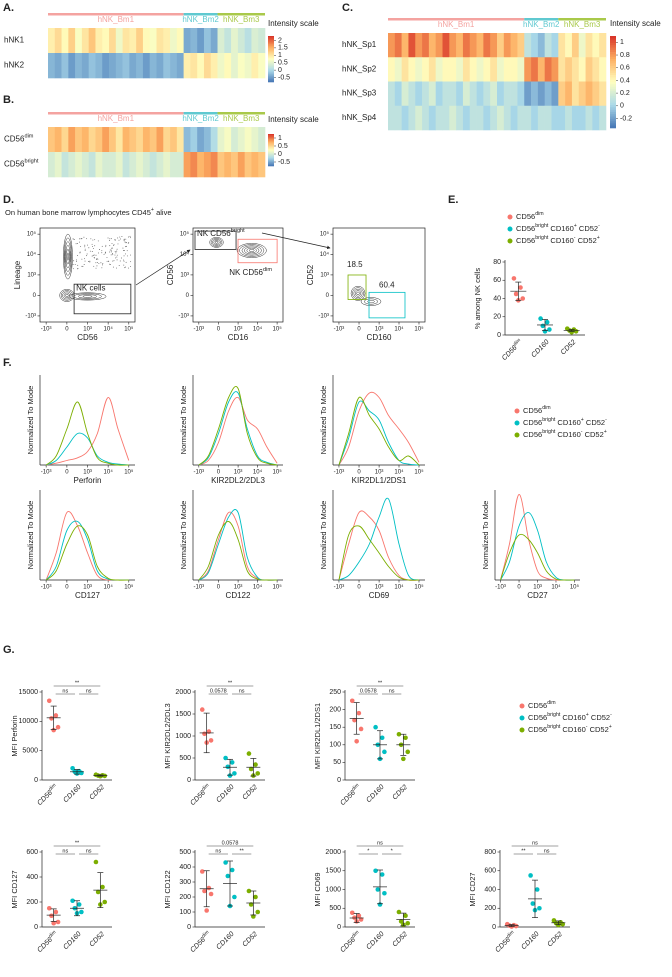  I want to click on superscript: -, so click(575, 238).